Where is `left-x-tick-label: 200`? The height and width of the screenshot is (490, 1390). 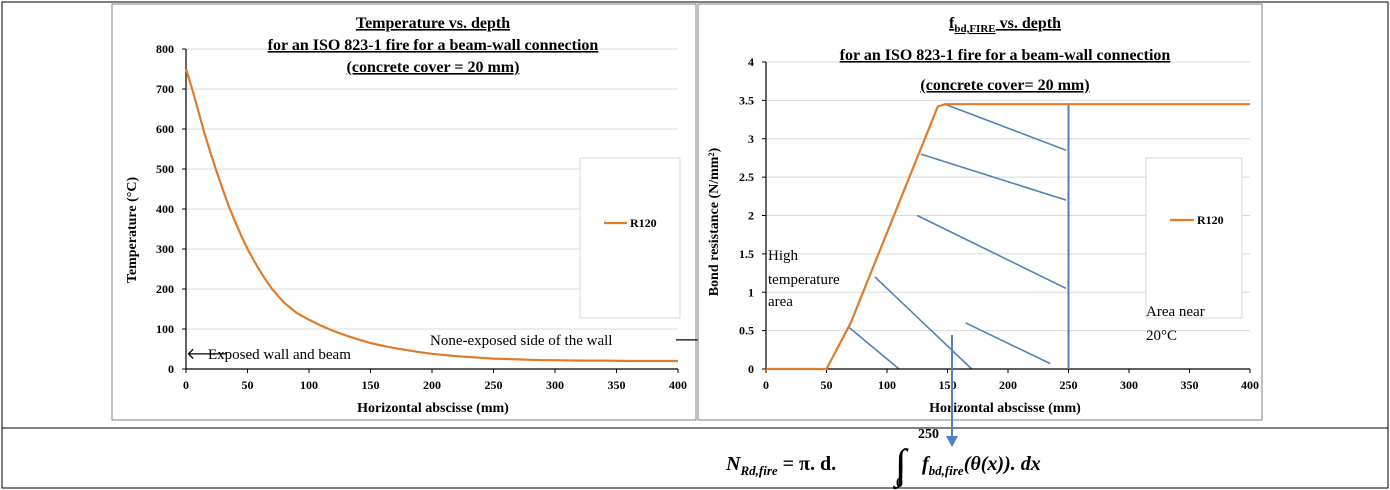
left-x-tick-label: 200 is located at coordinates (432, 385).